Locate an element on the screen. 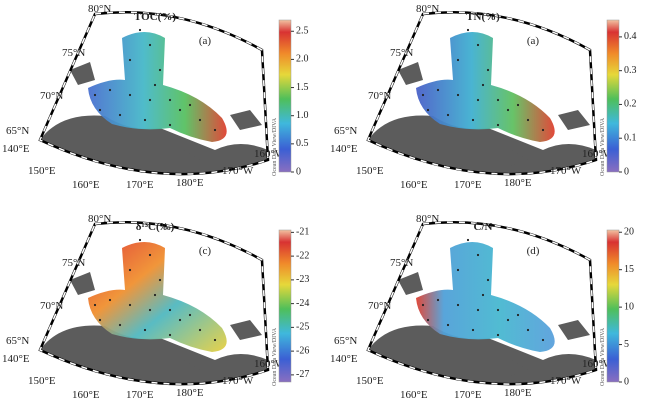 This screenshot has width=655, height=407. map-title: δ¹³C(‰) is located at coordinates (155, 227).